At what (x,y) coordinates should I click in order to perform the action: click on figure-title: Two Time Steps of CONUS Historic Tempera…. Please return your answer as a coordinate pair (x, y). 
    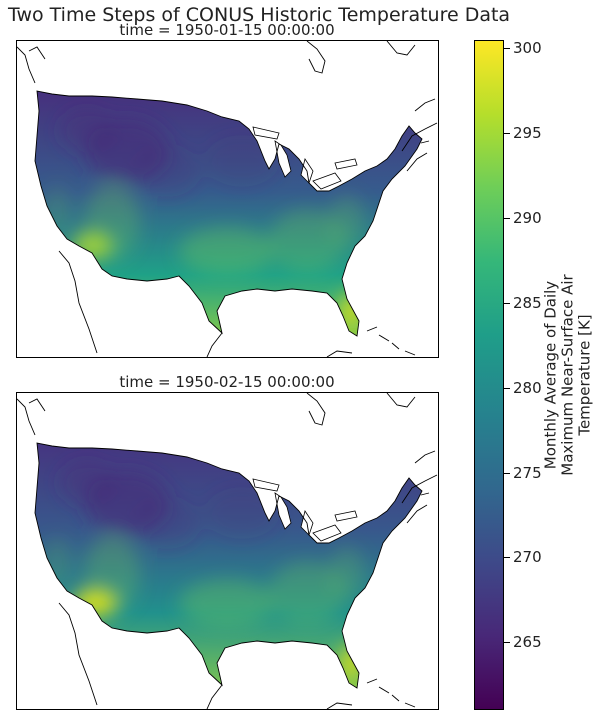
    Looking at the image, I should click on (259, 15).